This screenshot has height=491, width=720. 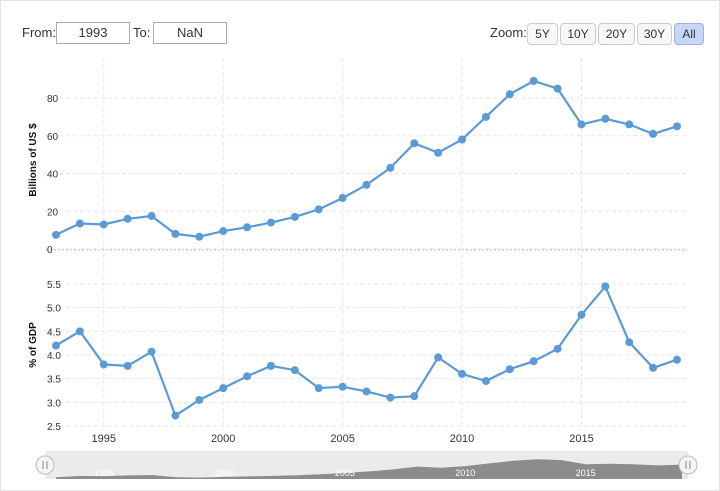 I want to click on y-tick-label: 80, so click(x=53, y=99).